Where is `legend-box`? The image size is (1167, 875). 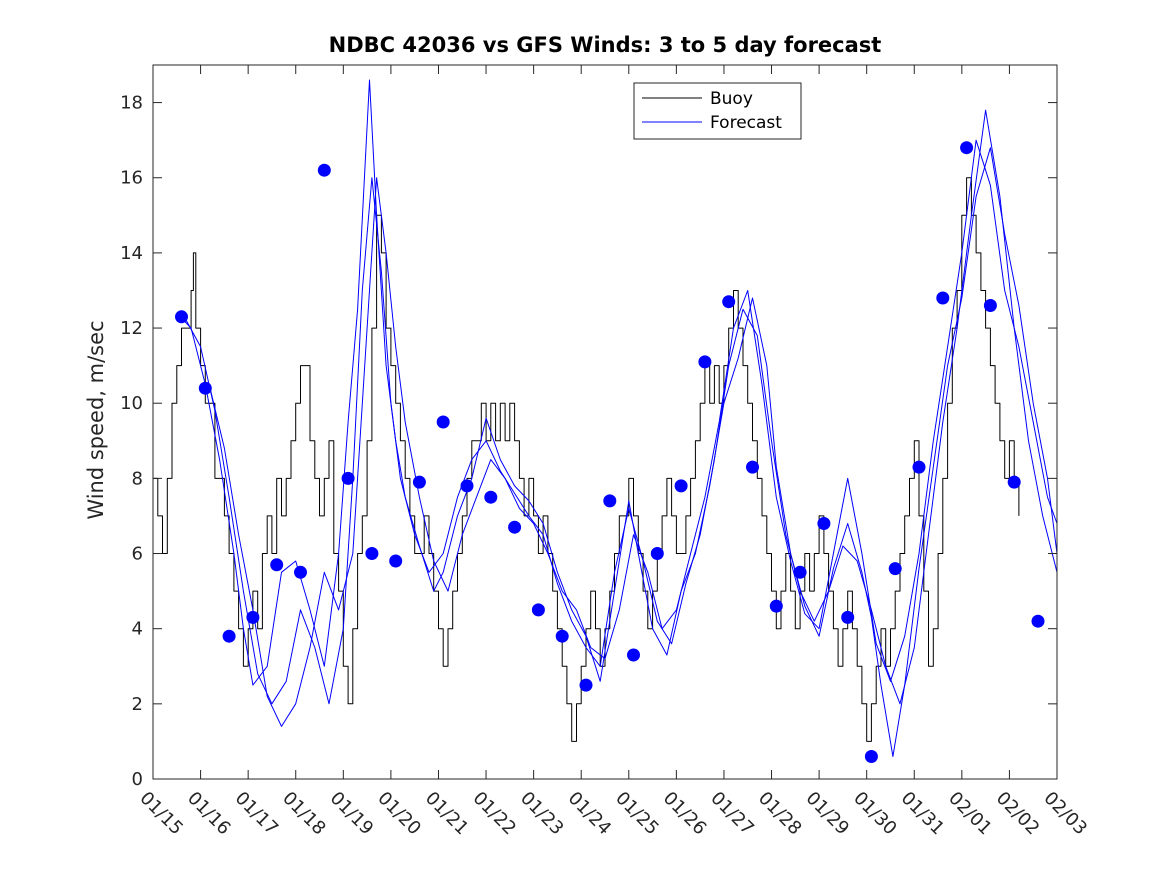 legend-box is located at coordinates (717, 111).